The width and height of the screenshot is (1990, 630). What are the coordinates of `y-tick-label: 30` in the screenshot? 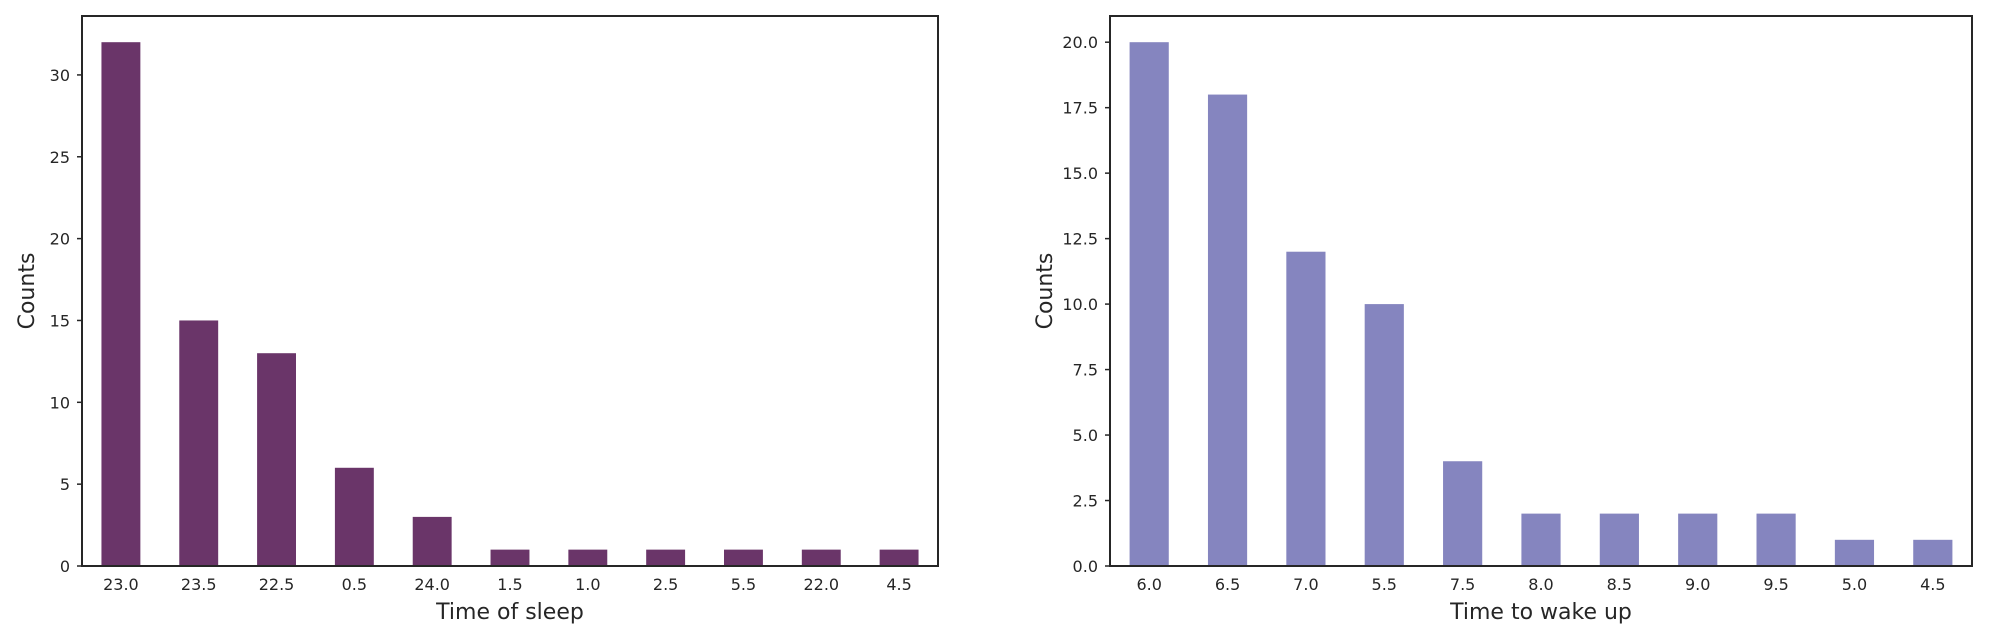 It's located at (60, 75).